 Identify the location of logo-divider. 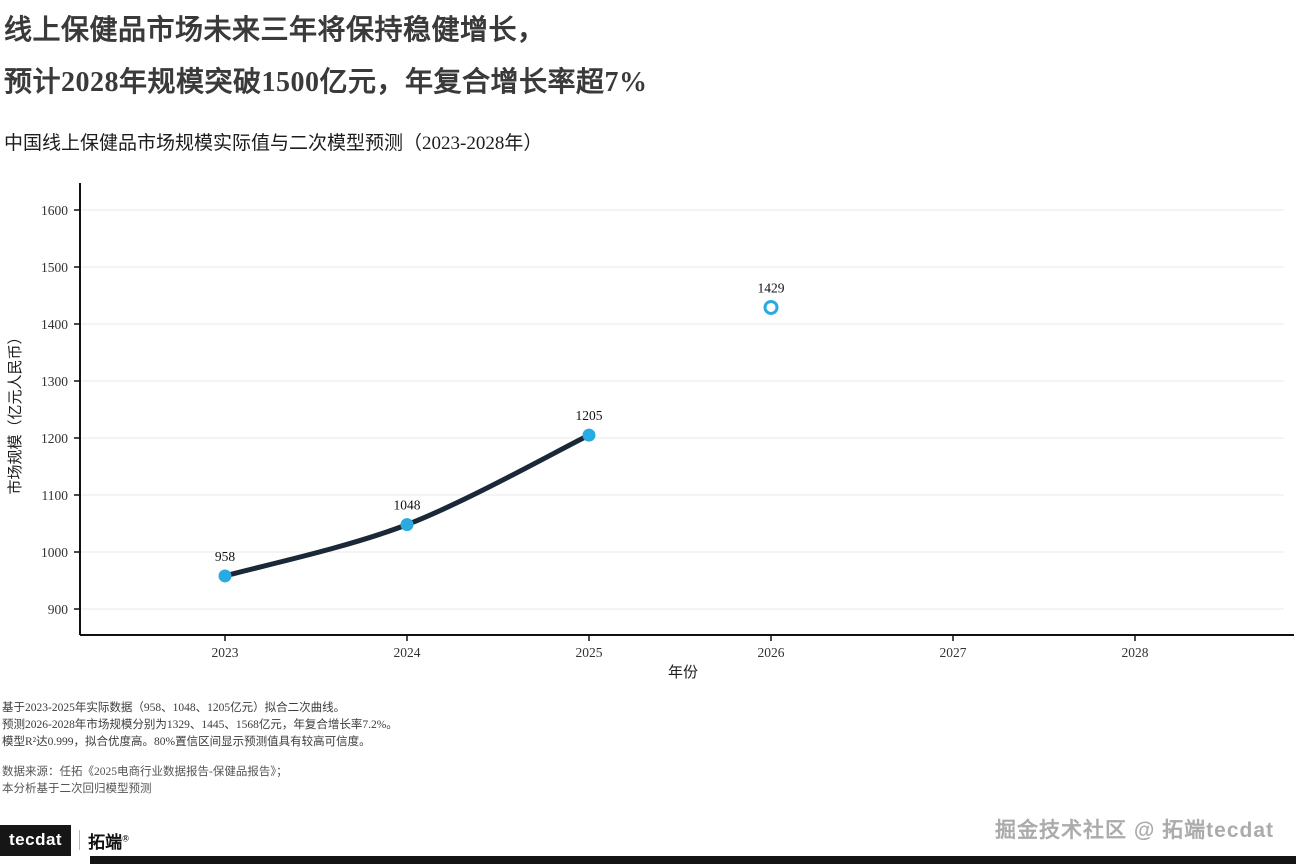
(80, 840).